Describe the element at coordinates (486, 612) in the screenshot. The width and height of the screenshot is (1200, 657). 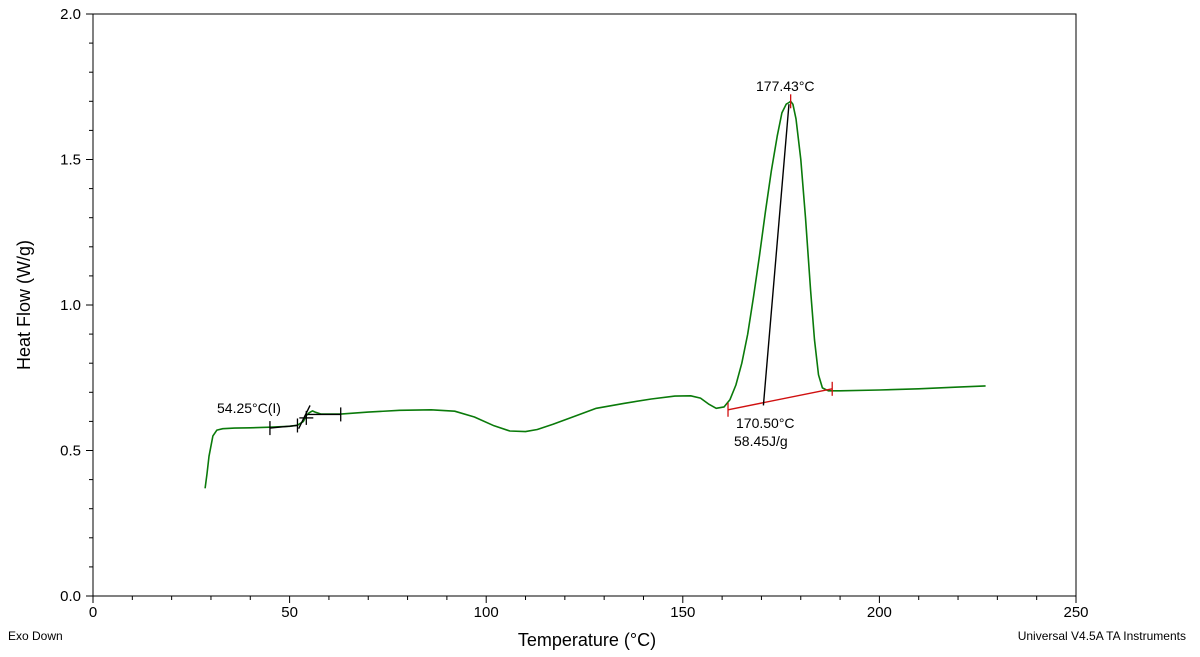
I see `x-tick-label-2: 100` at that location.